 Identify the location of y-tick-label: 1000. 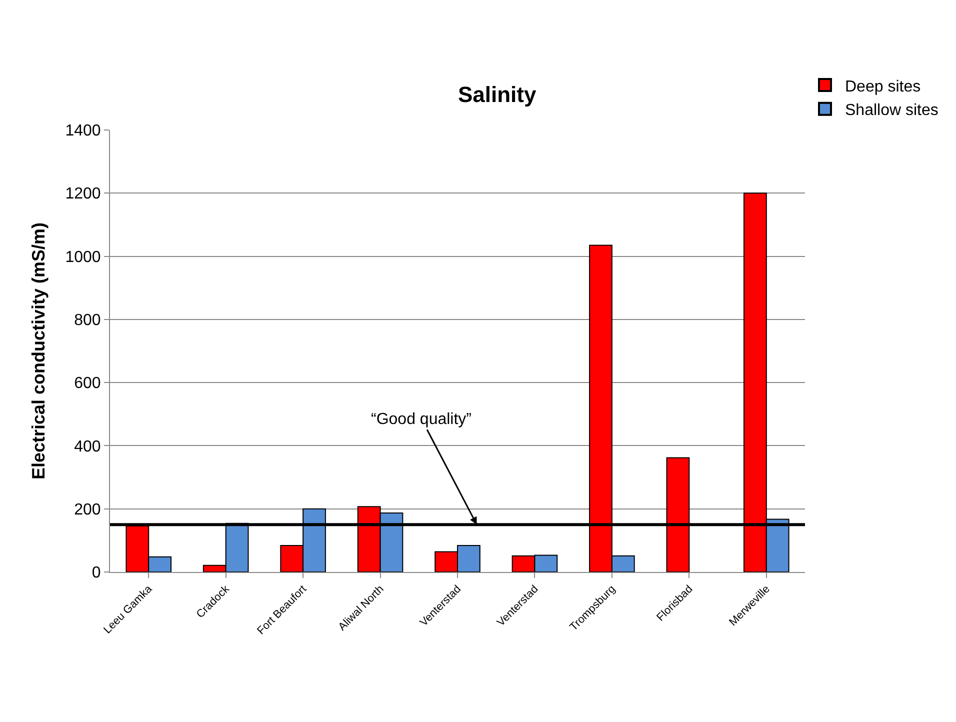
(83, 257).